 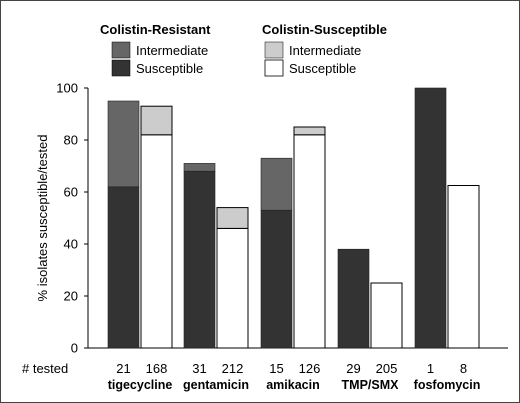 What do you see at coordinates (353, 298) in the screenshot?
I see `bar-tmp-smx-resistant-susceptible` at bounding box center [353, 298].